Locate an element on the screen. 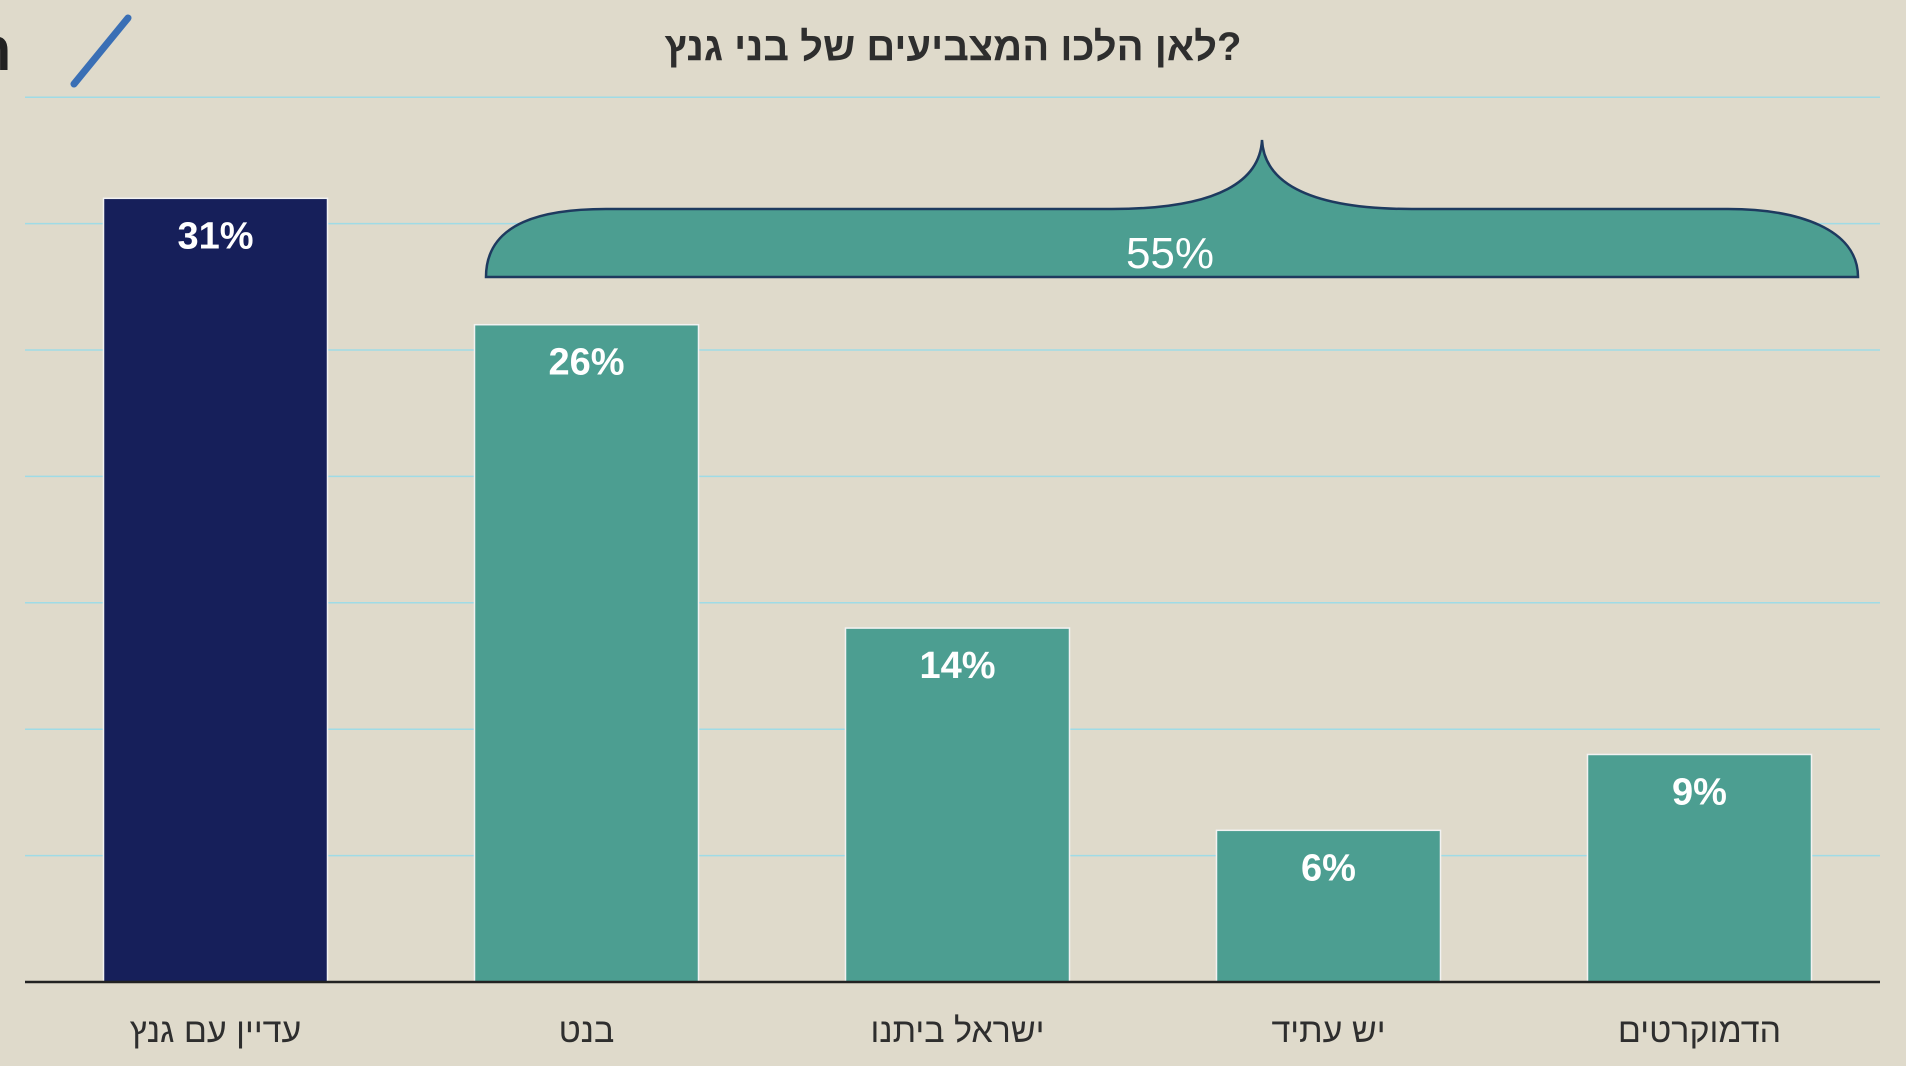  bar-value-label: 31% is located at coordinates (215, 236).